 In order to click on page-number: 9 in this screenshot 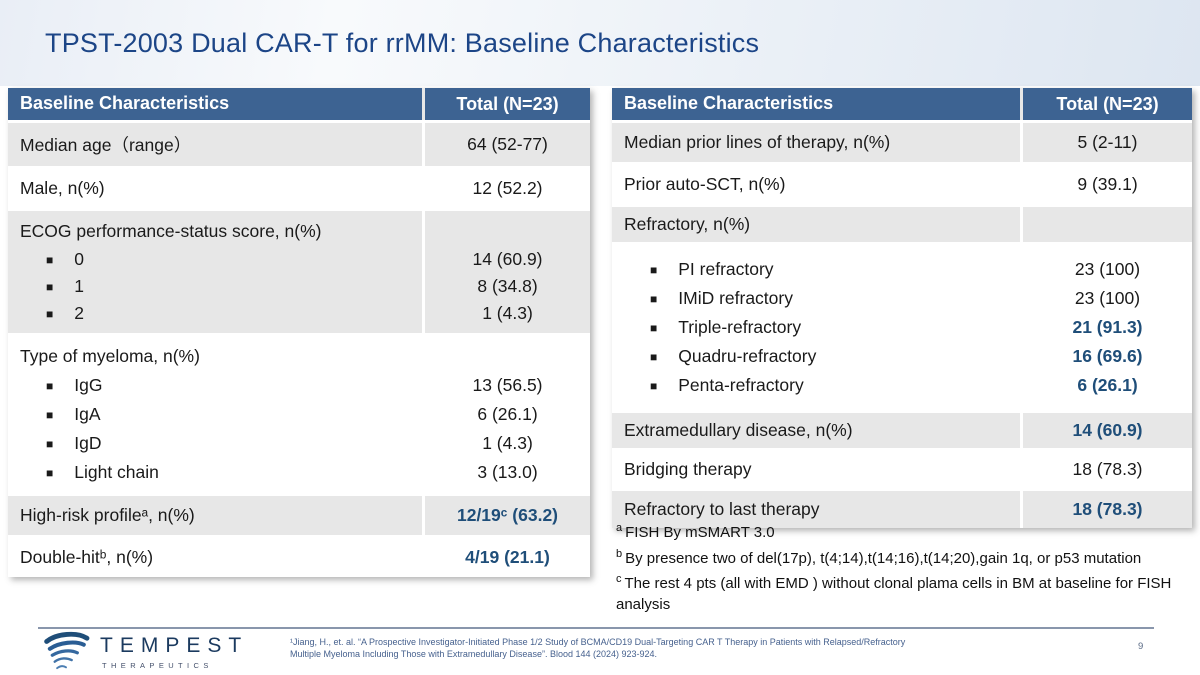, I will do `click(1141, 646)`.